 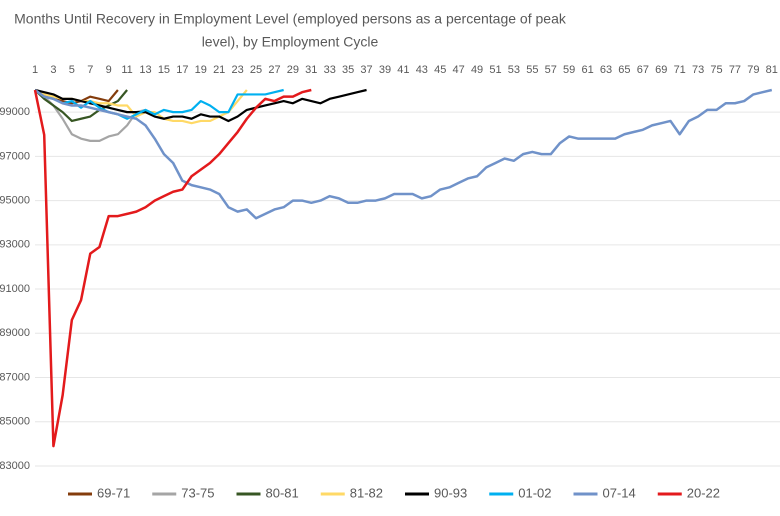 What do you see at coordinates (534, 492) in the screenshot?
I see `legend-label: 01-02` at bounding box center [534, 492].